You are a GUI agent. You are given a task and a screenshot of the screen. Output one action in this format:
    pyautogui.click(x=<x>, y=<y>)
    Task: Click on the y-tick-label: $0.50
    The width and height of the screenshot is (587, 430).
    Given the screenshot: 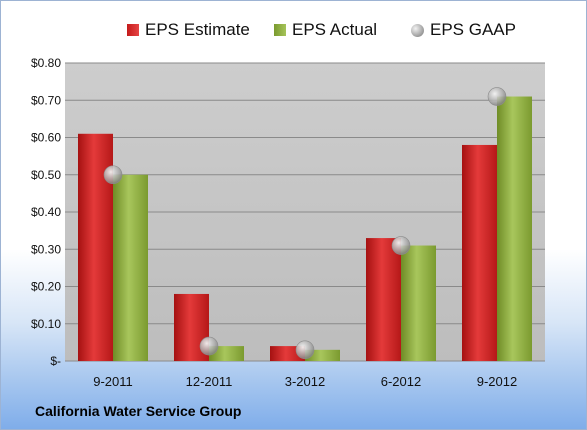 What is the action you would take?
    pyautogui.click(x=46, y=175)
    